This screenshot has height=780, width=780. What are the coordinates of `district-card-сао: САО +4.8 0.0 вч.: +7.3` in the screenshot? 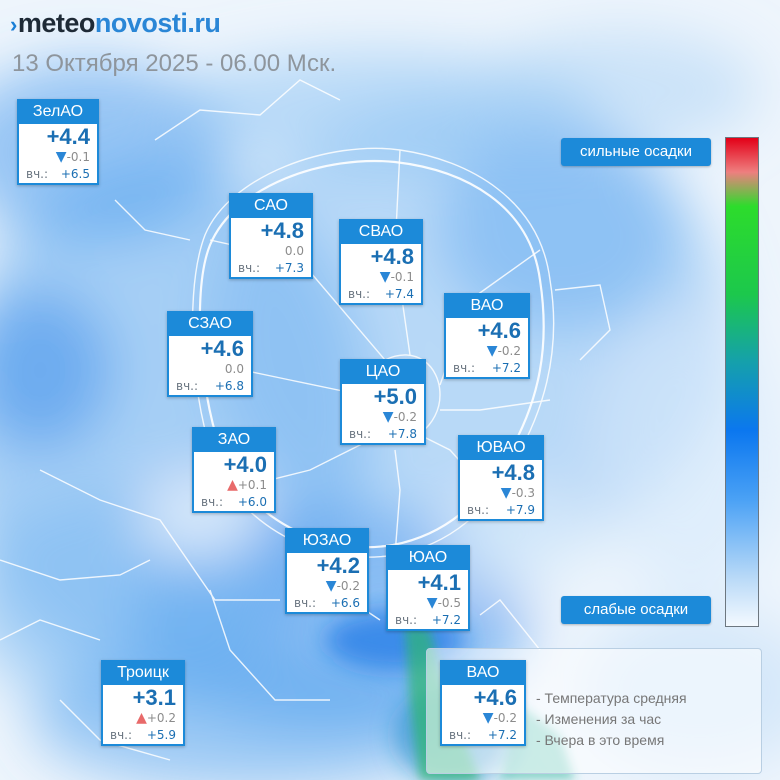 It's located at (271, 236).